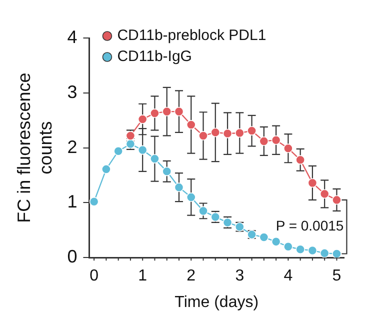  I want to click on annotation: P = 0.0015, so click(310, 226).